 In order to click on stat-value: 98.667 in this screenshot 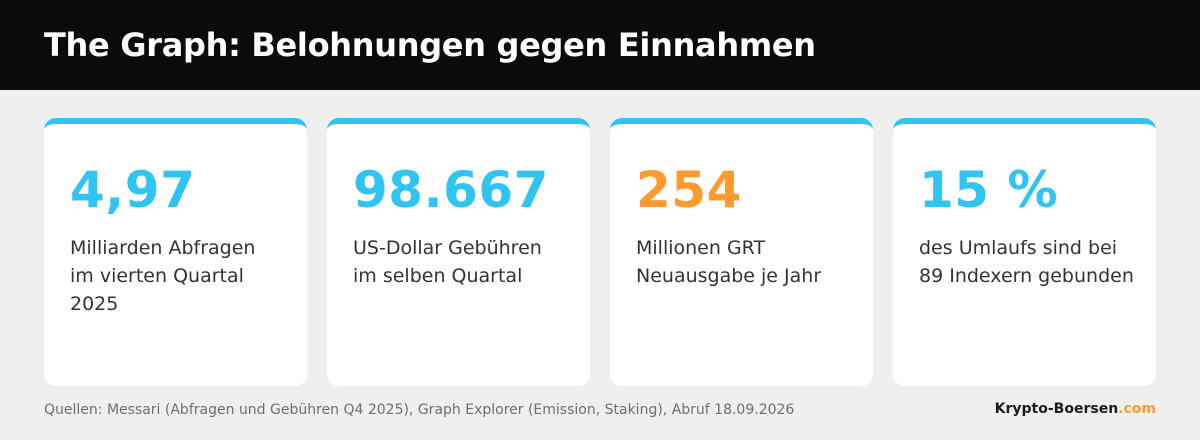, I will do `click(451, 190)`.